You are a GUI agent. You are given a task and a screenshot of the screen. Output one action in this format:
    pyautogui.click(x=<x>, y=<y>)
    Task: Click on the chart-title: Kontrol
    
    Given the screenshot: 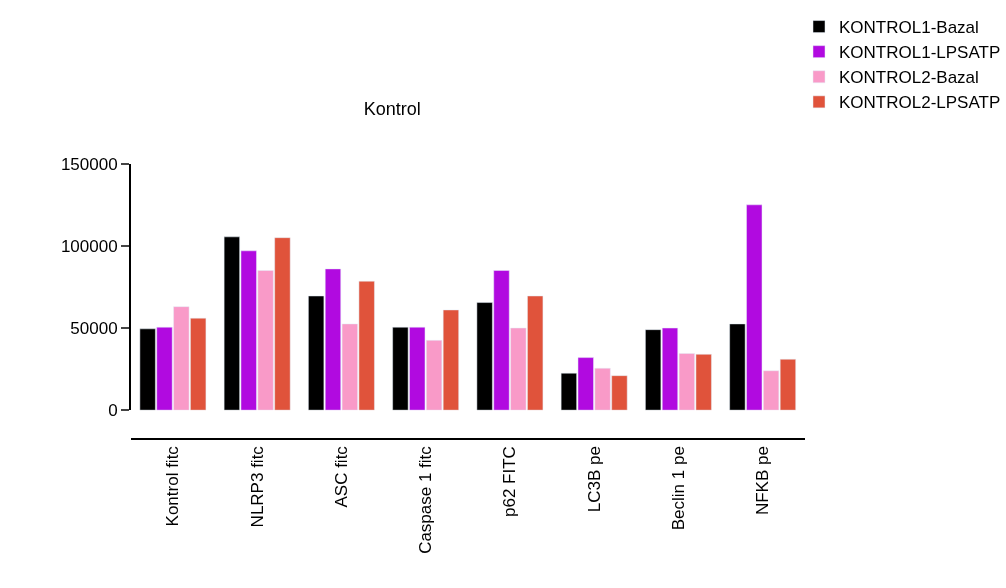 What is the action you would take?
    pyautogui.click(x=392, y=109)
    